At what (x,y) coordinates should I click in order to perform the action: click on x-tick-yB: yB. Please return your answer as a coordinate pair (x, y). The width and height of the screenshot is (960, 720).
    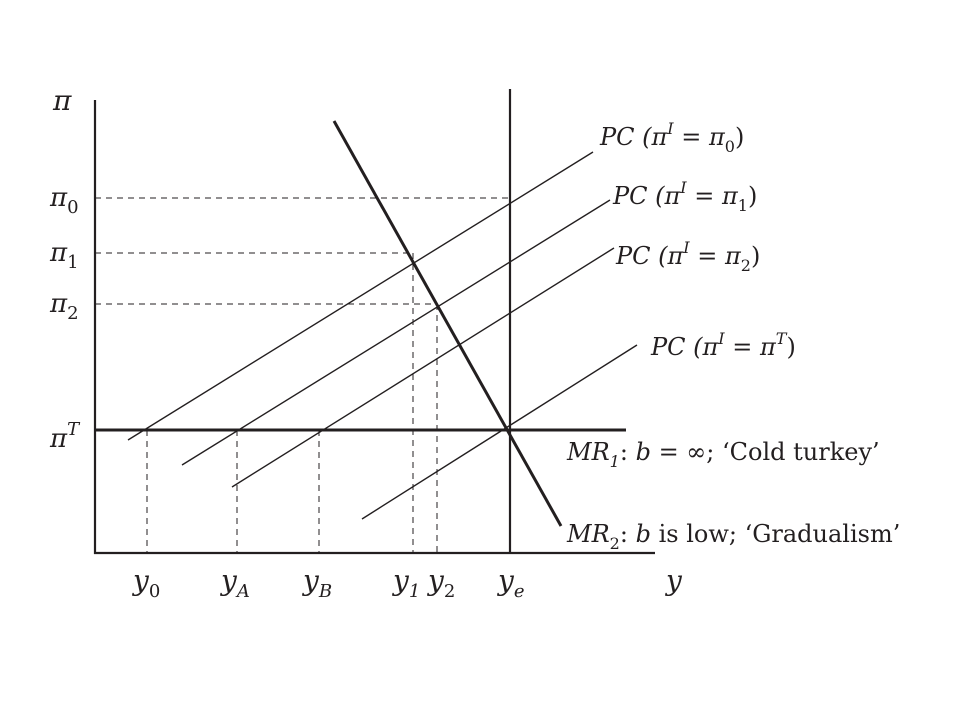
    Looking at the image, I should click on (316, 583).